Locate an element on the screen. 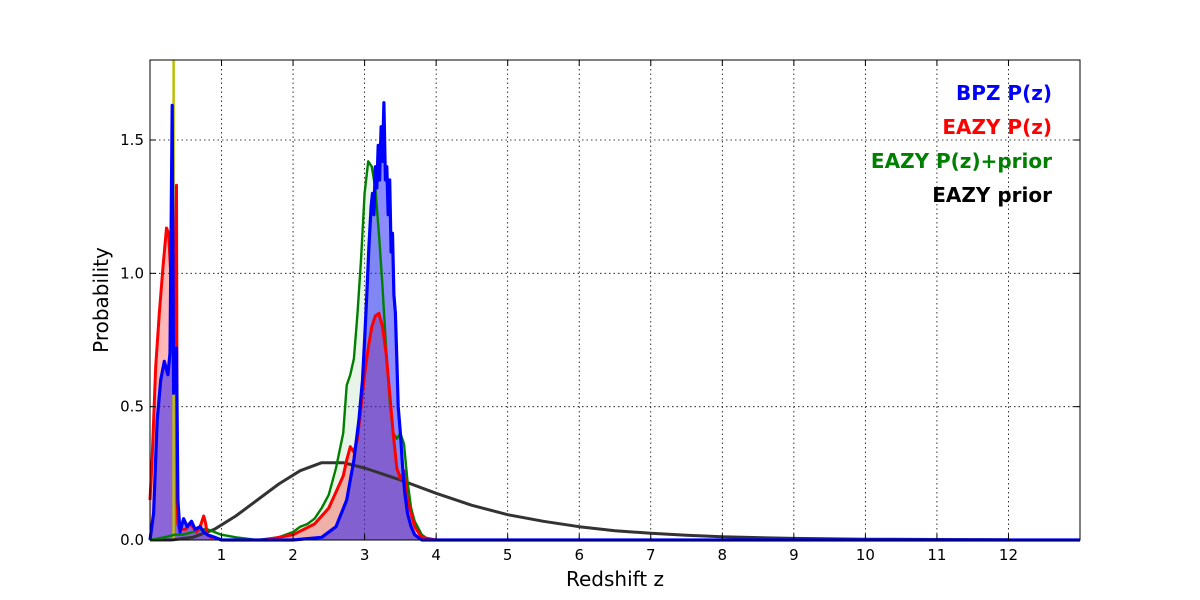  x-tick-label: 4 is located at coordinates (436, 555).